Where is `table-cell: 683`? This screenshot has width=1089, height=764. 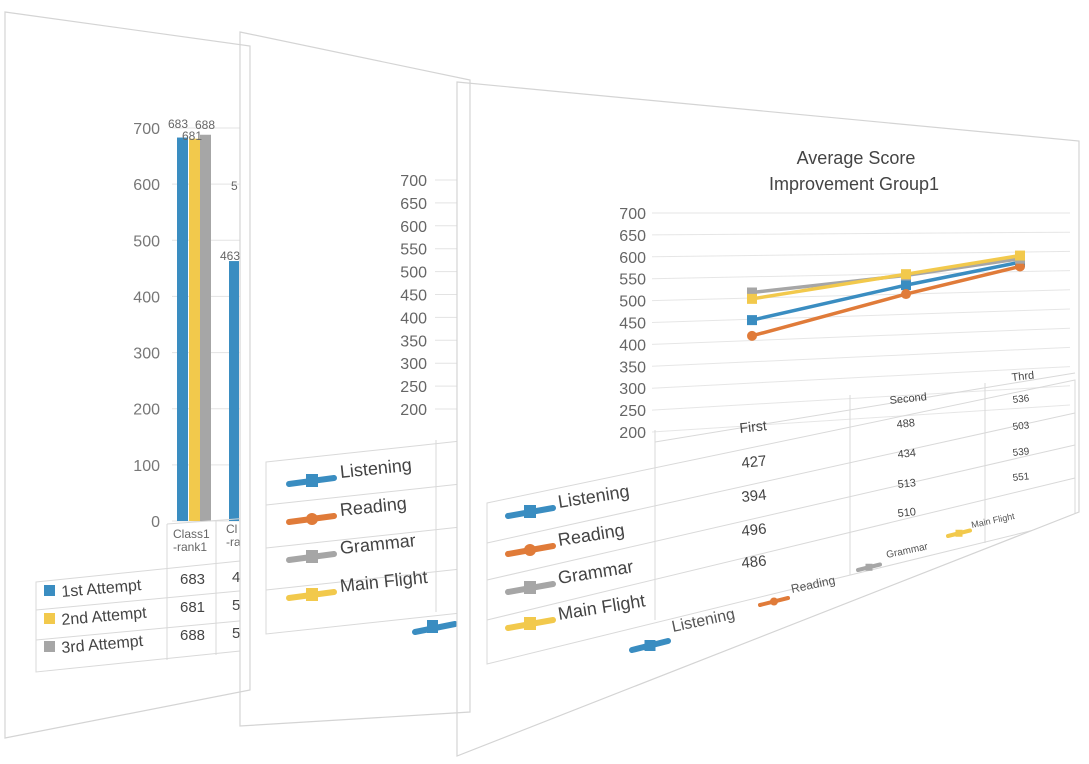
table-cell: 683 is located at coordinates (192, 579).